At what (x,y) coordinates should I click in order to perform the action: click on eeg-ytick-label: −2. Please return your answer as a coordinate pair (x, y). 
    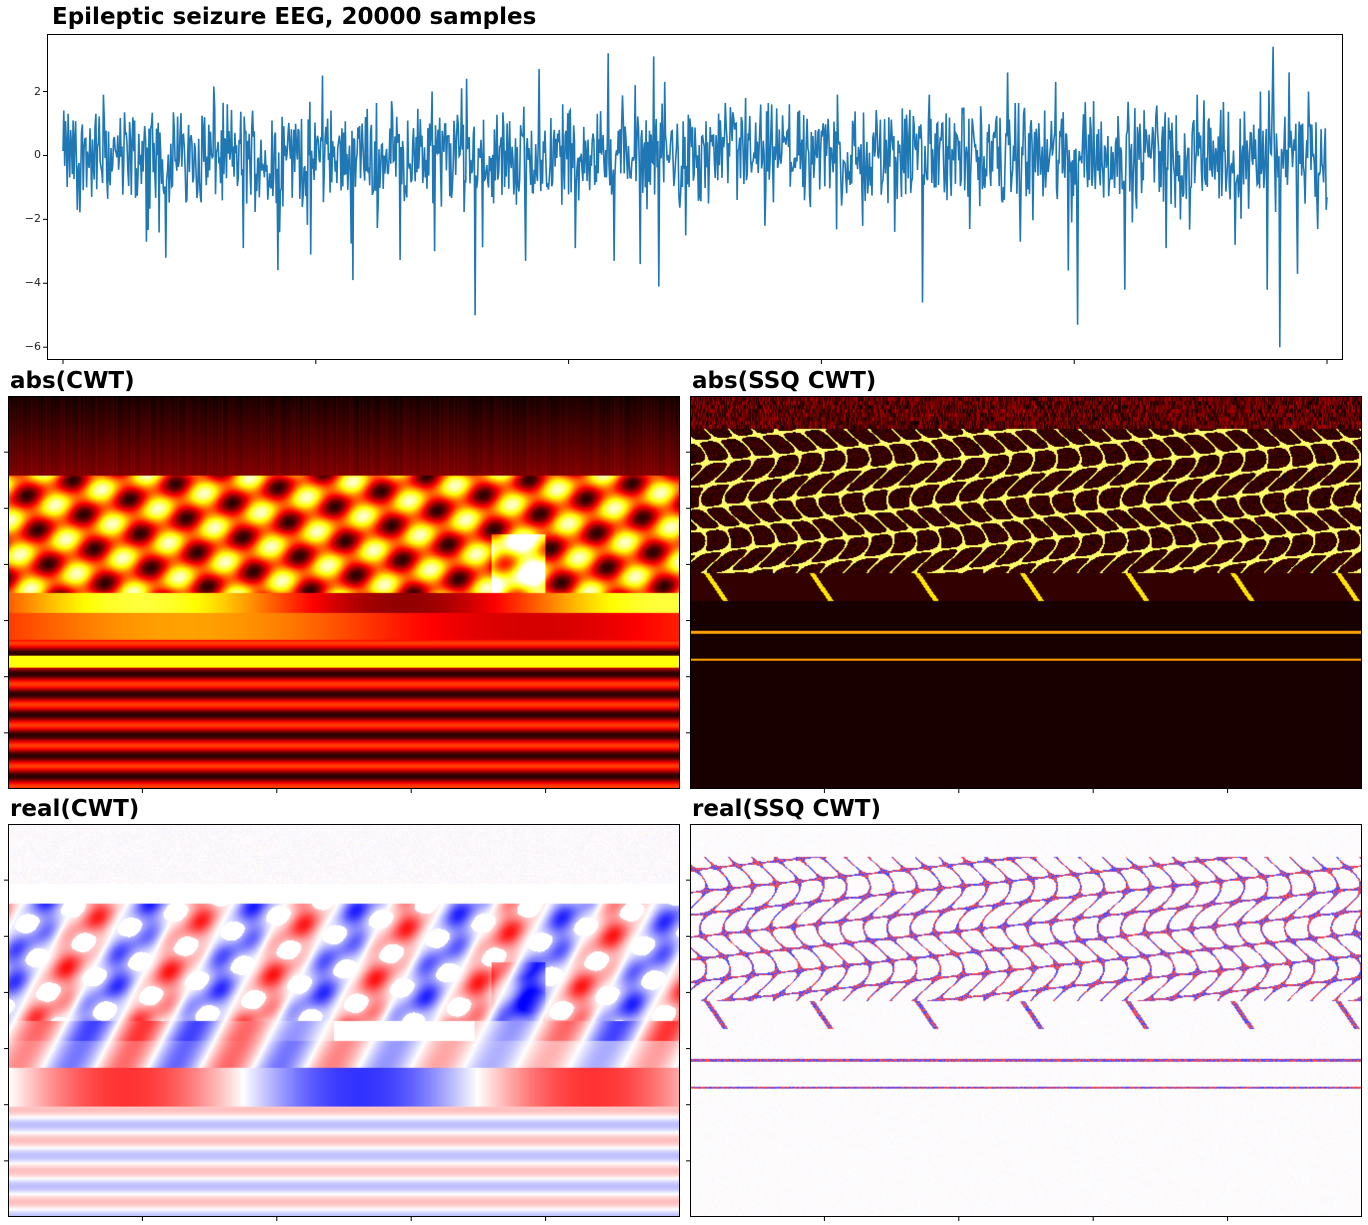
    Looking at the image, I should click on (32, 219).